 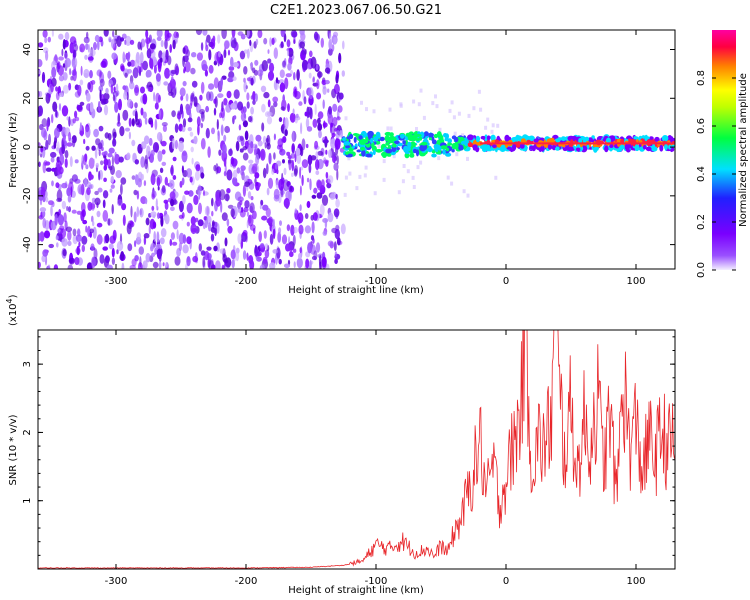 I want to click on x-tick-label: -100, so click(x=376, y=281).